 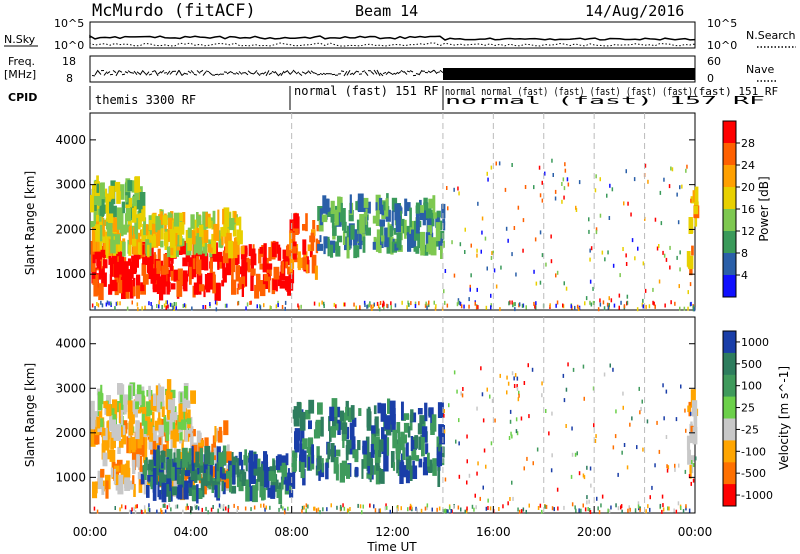 I want to click on x-axis-label: Time UT, so click(x=391, y=547).